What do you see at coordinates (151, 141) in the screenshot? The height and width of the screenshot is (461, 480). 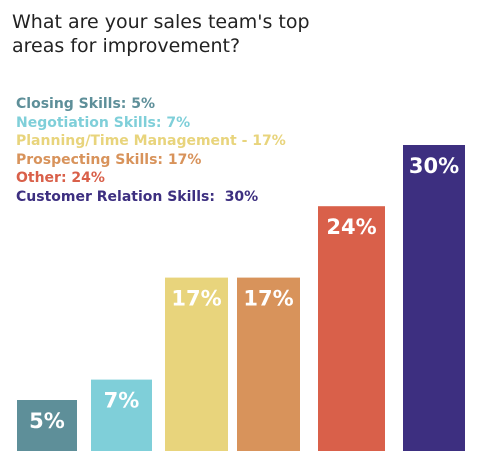 I see `legend-entry: Planning/Time Management - 17%` at bounding box center [151, 141].